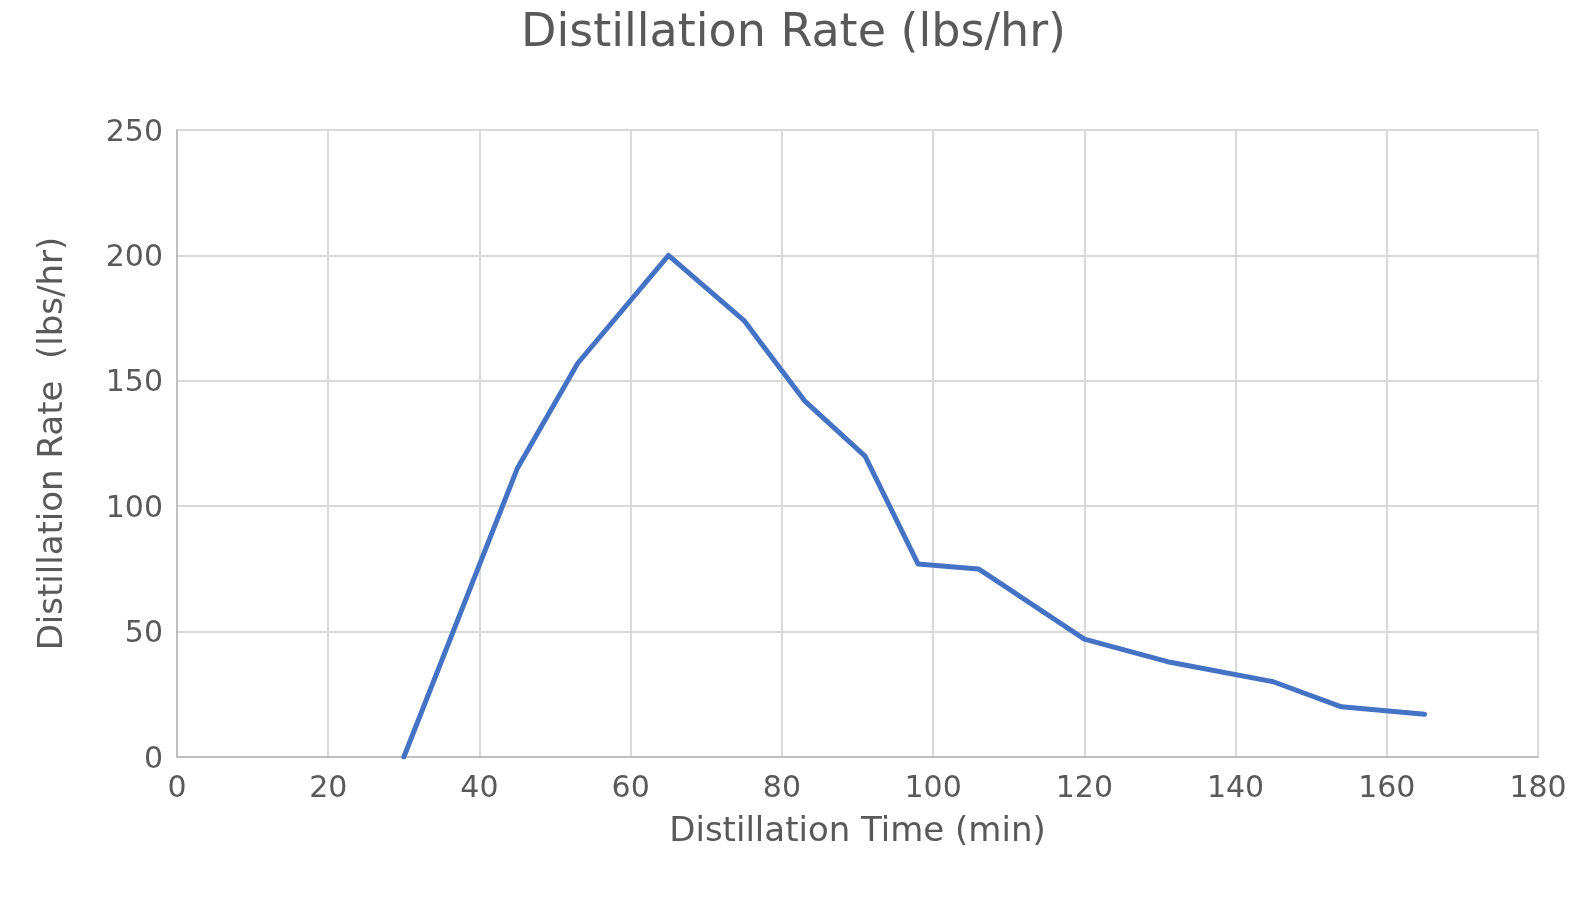  What do you see at coordinates (1387, 786) in the screenshot?
I see `x-tick-label: 160` at bounding box center [1387, 786].